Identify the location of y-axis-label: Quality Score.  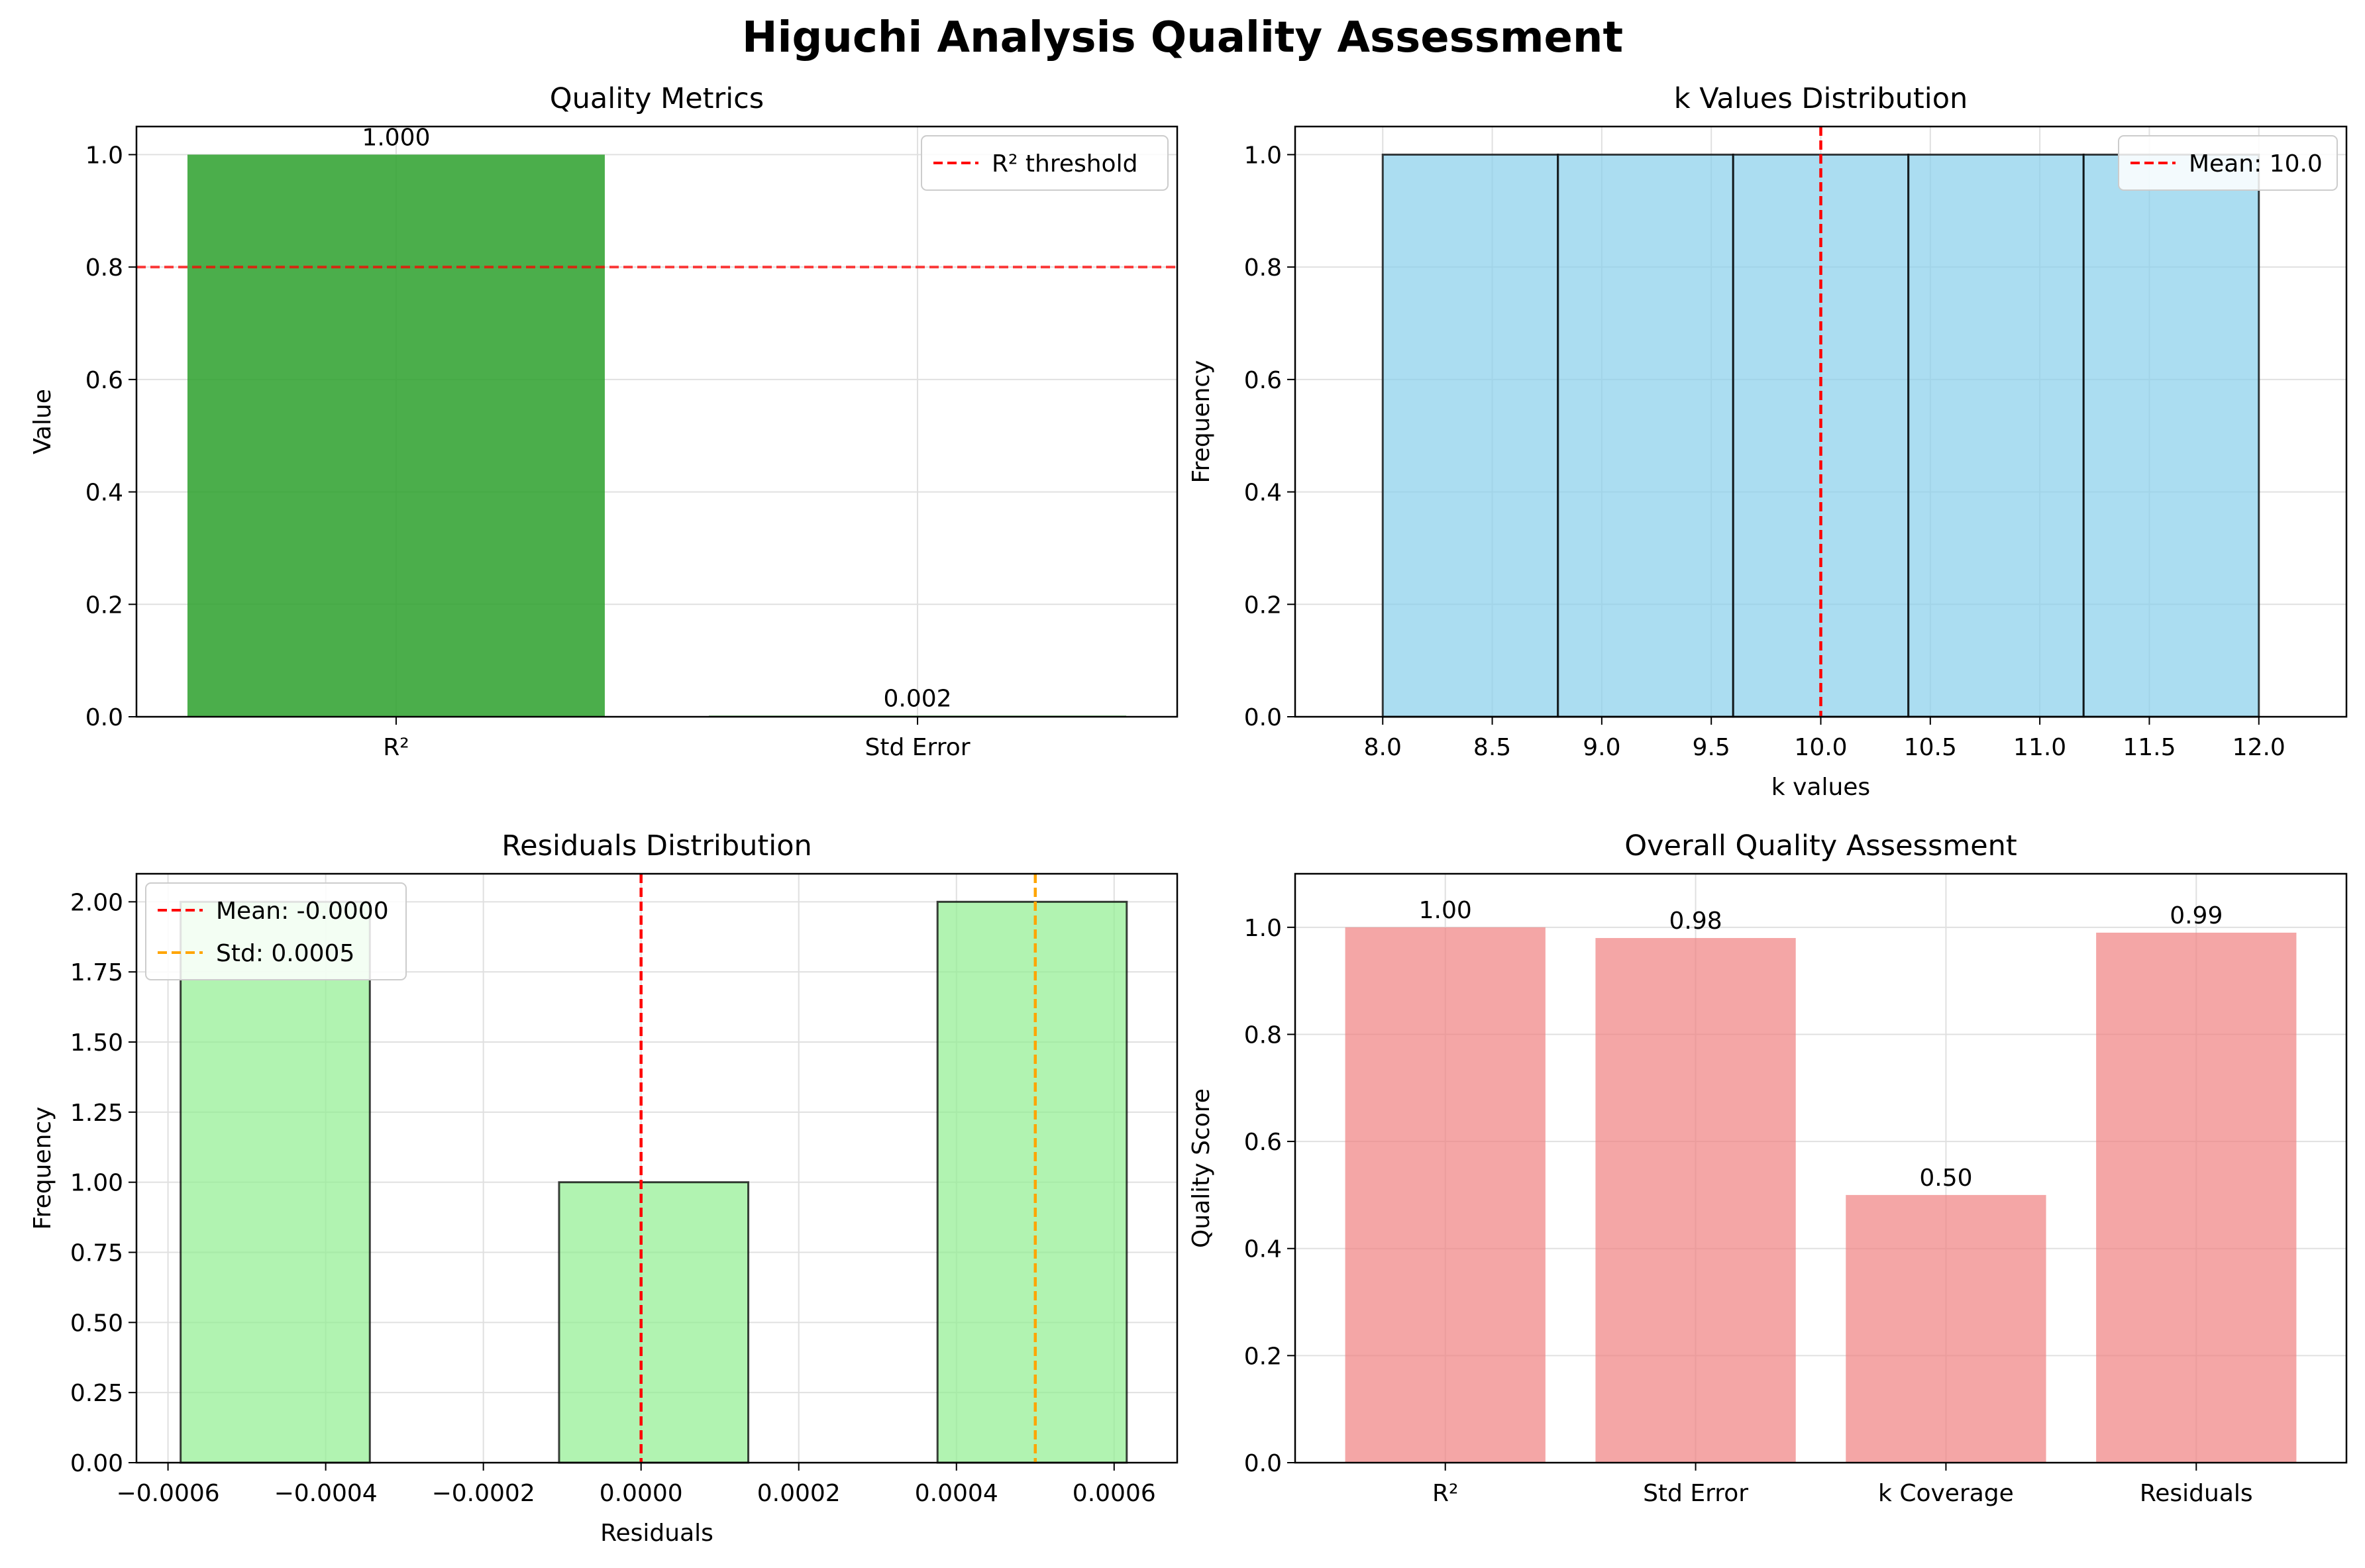
(1201, 1168).